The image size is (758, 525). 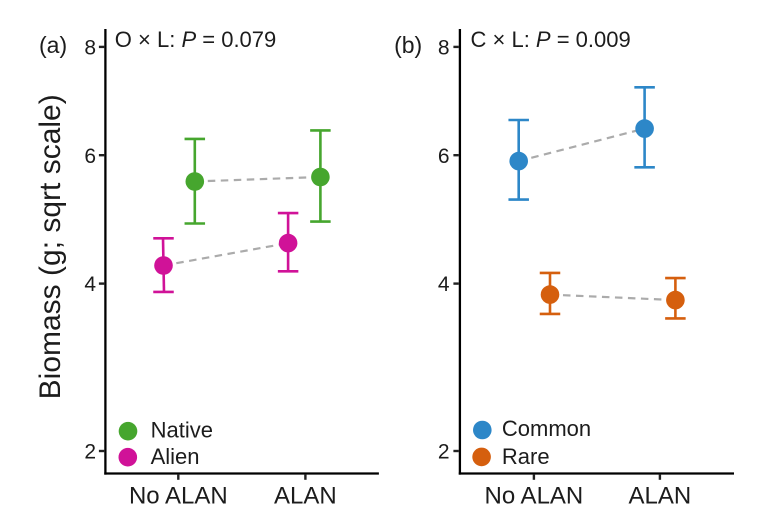 What do you see at coordinates (546, 428) in the screenshot?
I see `svg-text: Common` at bounding box center [546, 428].